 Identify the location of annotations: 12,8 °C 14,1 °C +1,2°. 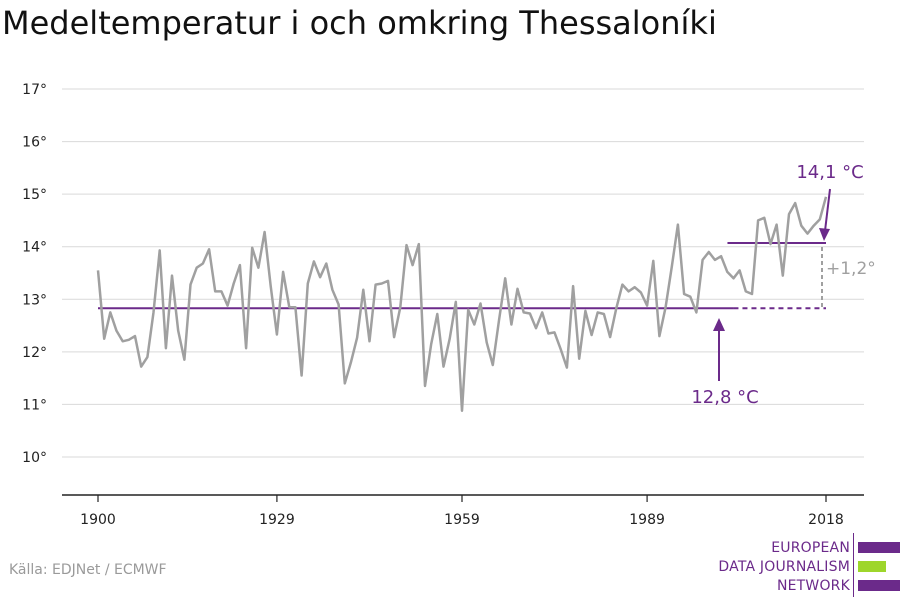
(783, 285).